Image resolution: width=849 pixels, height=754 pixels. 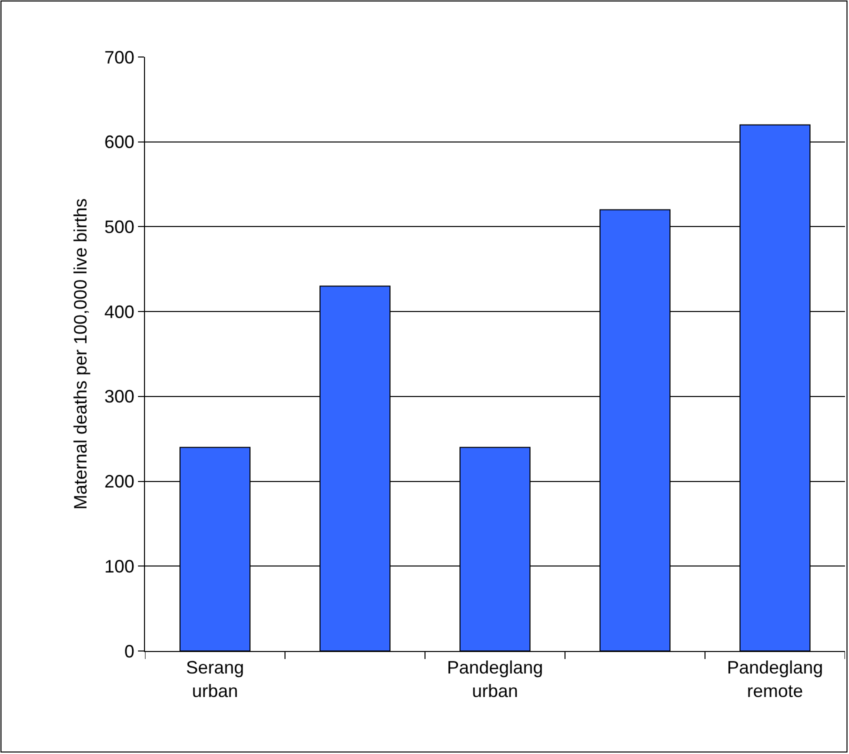 What do you see at coordinates (119, 566) in the screenshot?
I see `y-tick-label: 100` at bounding box center [119, 566].